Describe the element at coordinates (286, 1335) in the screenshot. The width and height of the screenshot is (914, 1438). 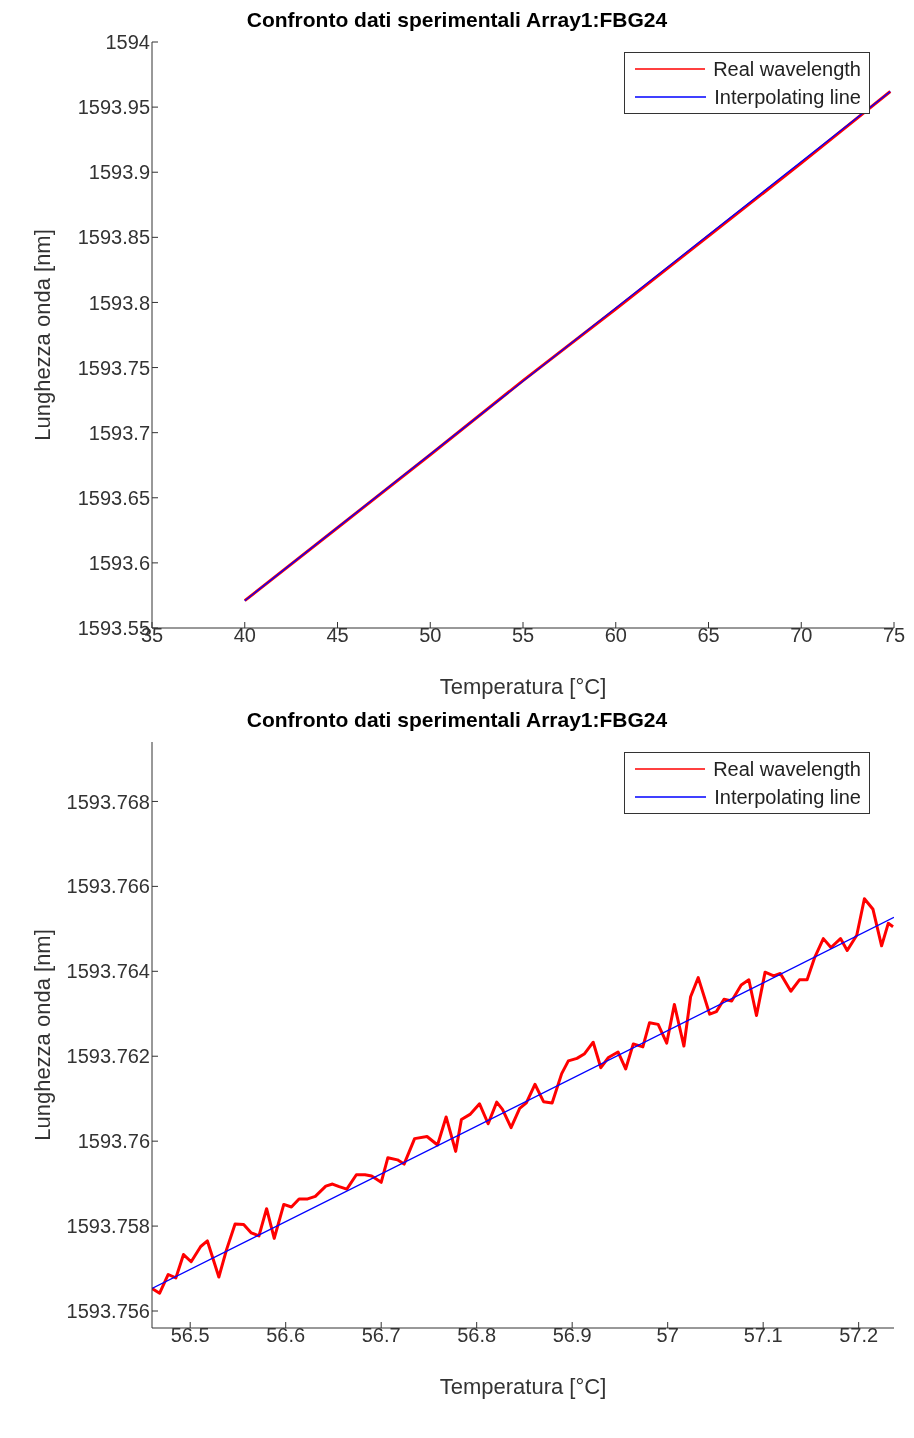
I see `x-tick-label: 56.6` at that location.